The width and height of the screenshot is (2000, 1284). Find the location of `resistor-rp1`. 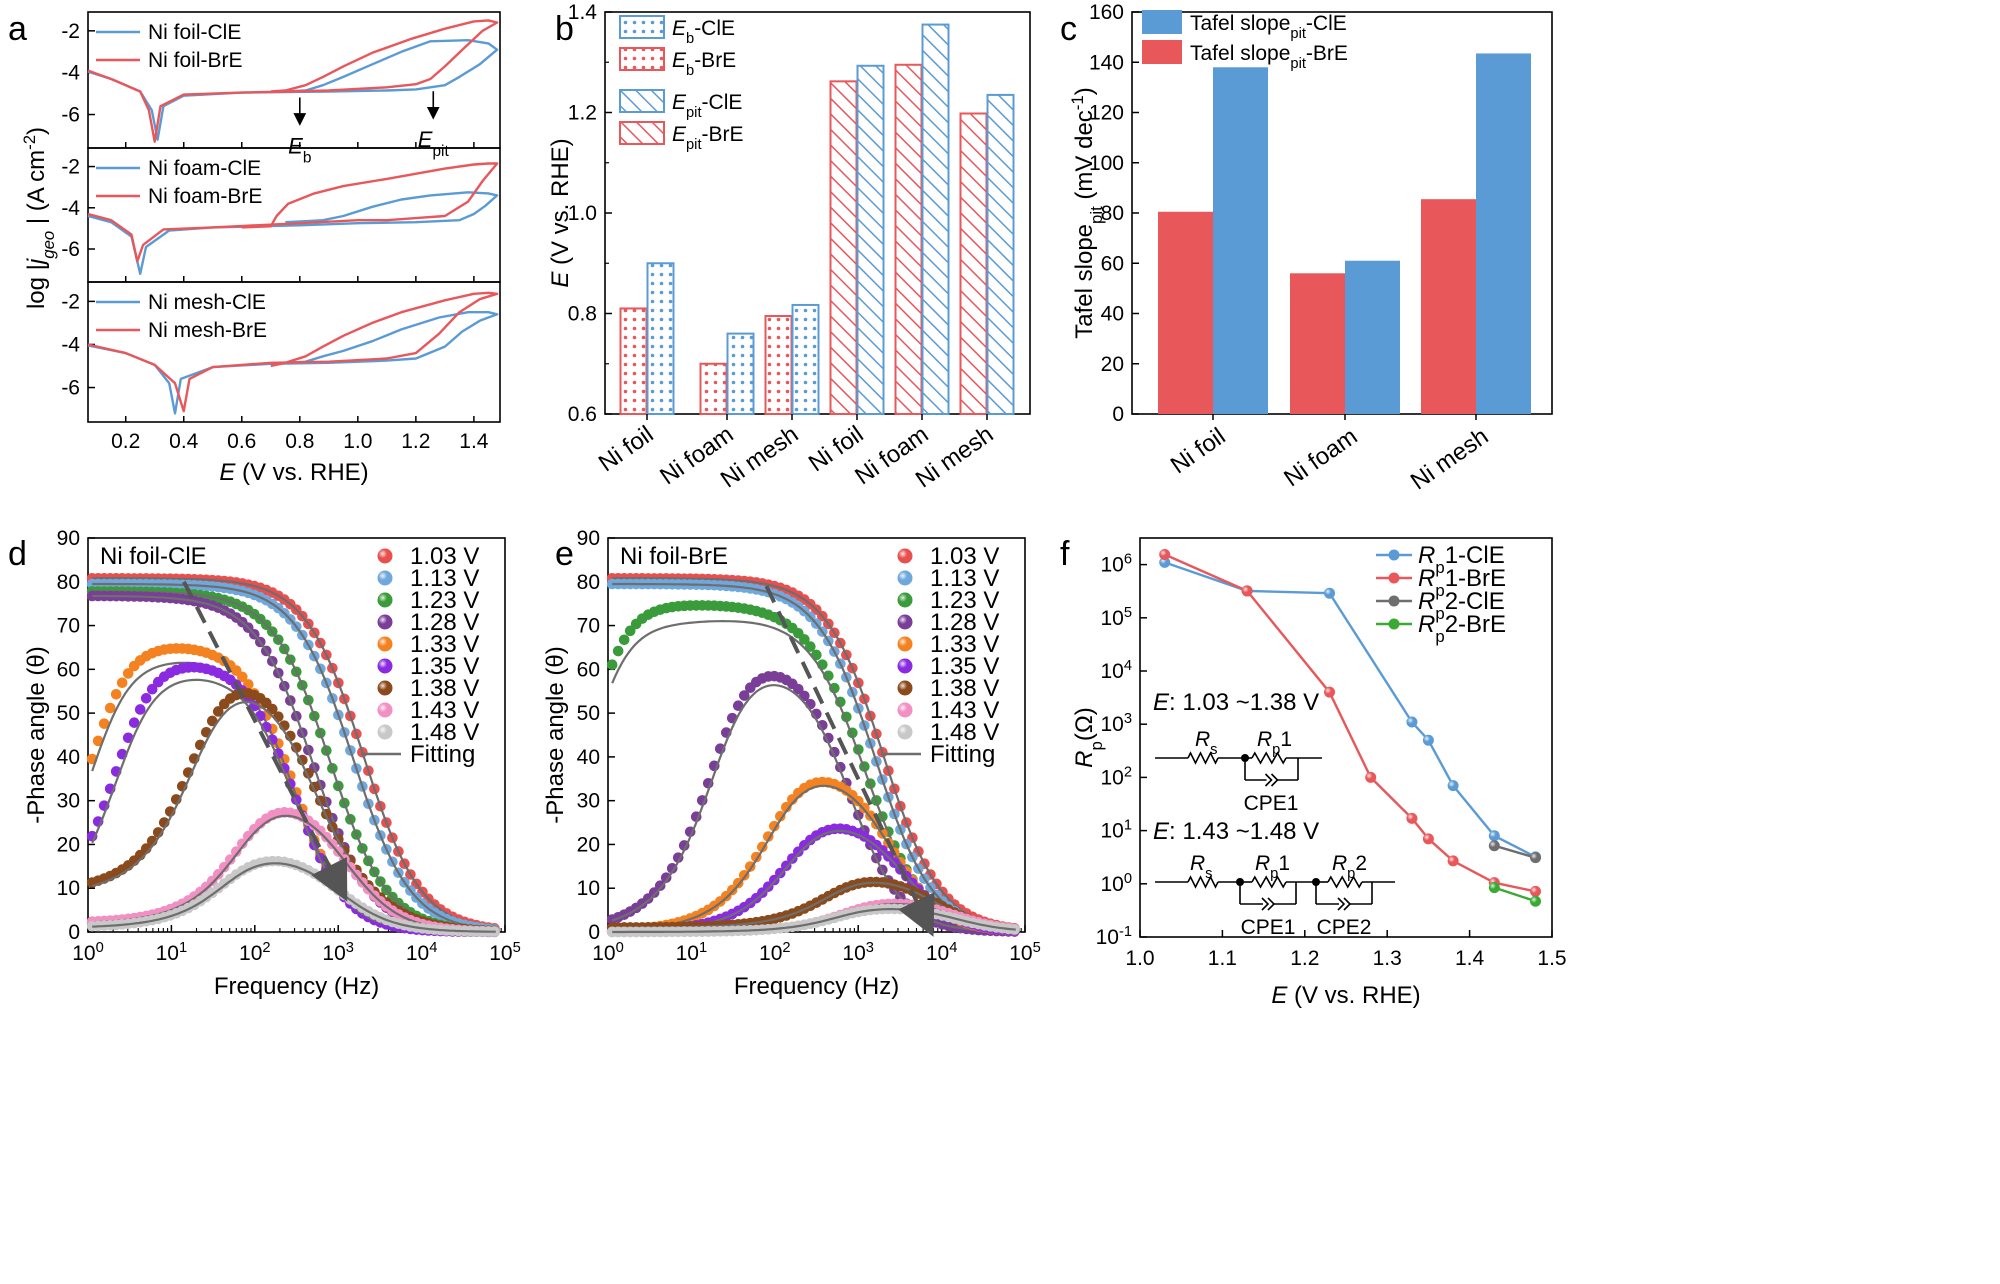

resistor-rp1 is located at coordinates (1269, 758).